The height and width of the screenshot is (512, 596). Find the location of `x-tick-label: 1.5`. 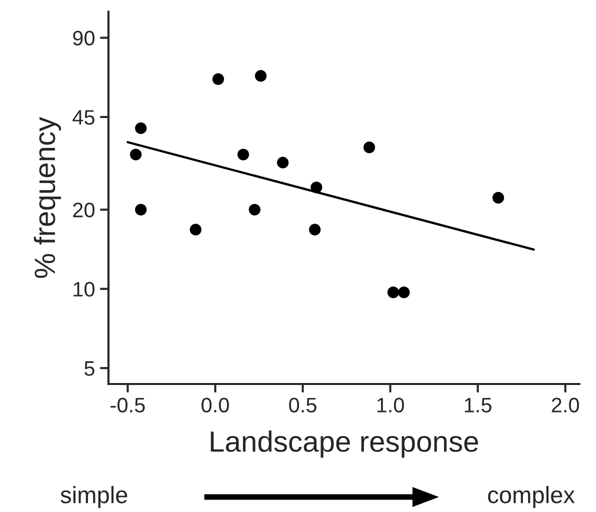

x-tick-label: 1.5 is located at coordinates (478, 405).